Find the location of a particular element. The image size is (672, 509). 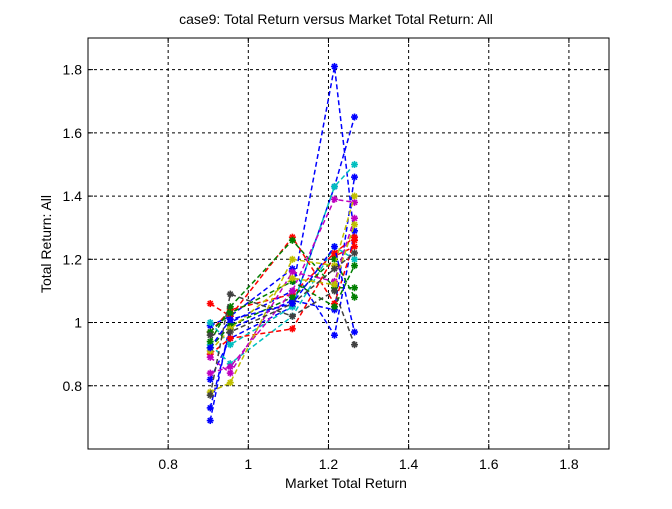

y-tick-label: 1.8 is located at coordinates (73, 70).